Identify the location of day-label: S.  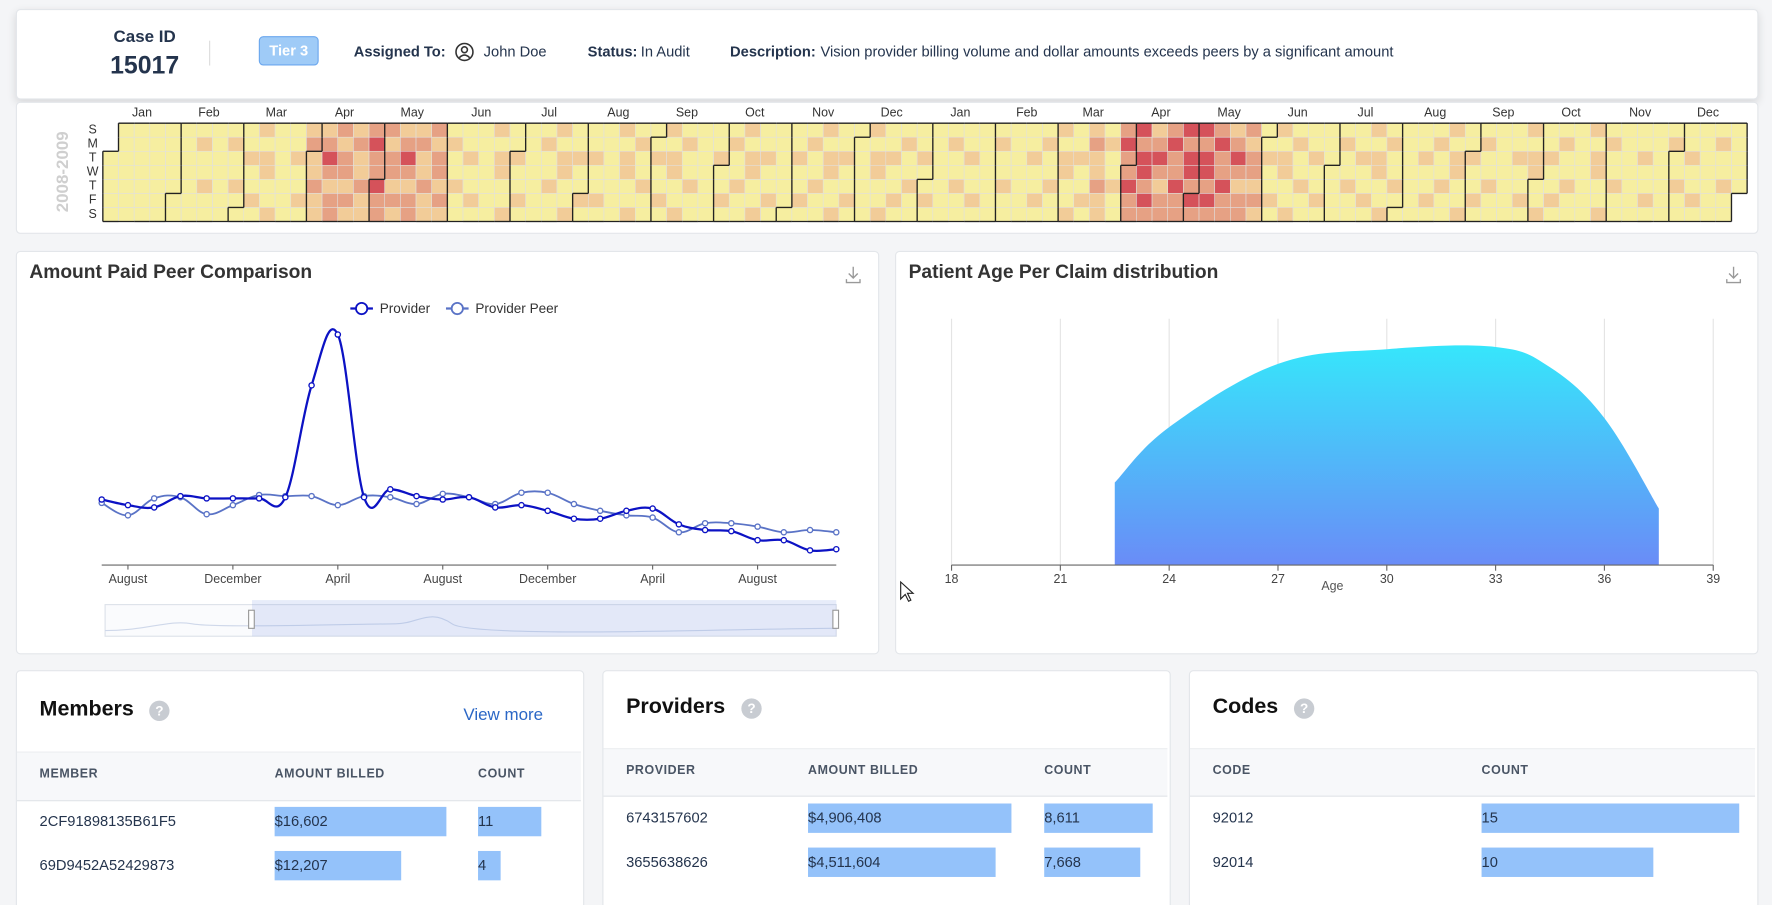
(93, 129).